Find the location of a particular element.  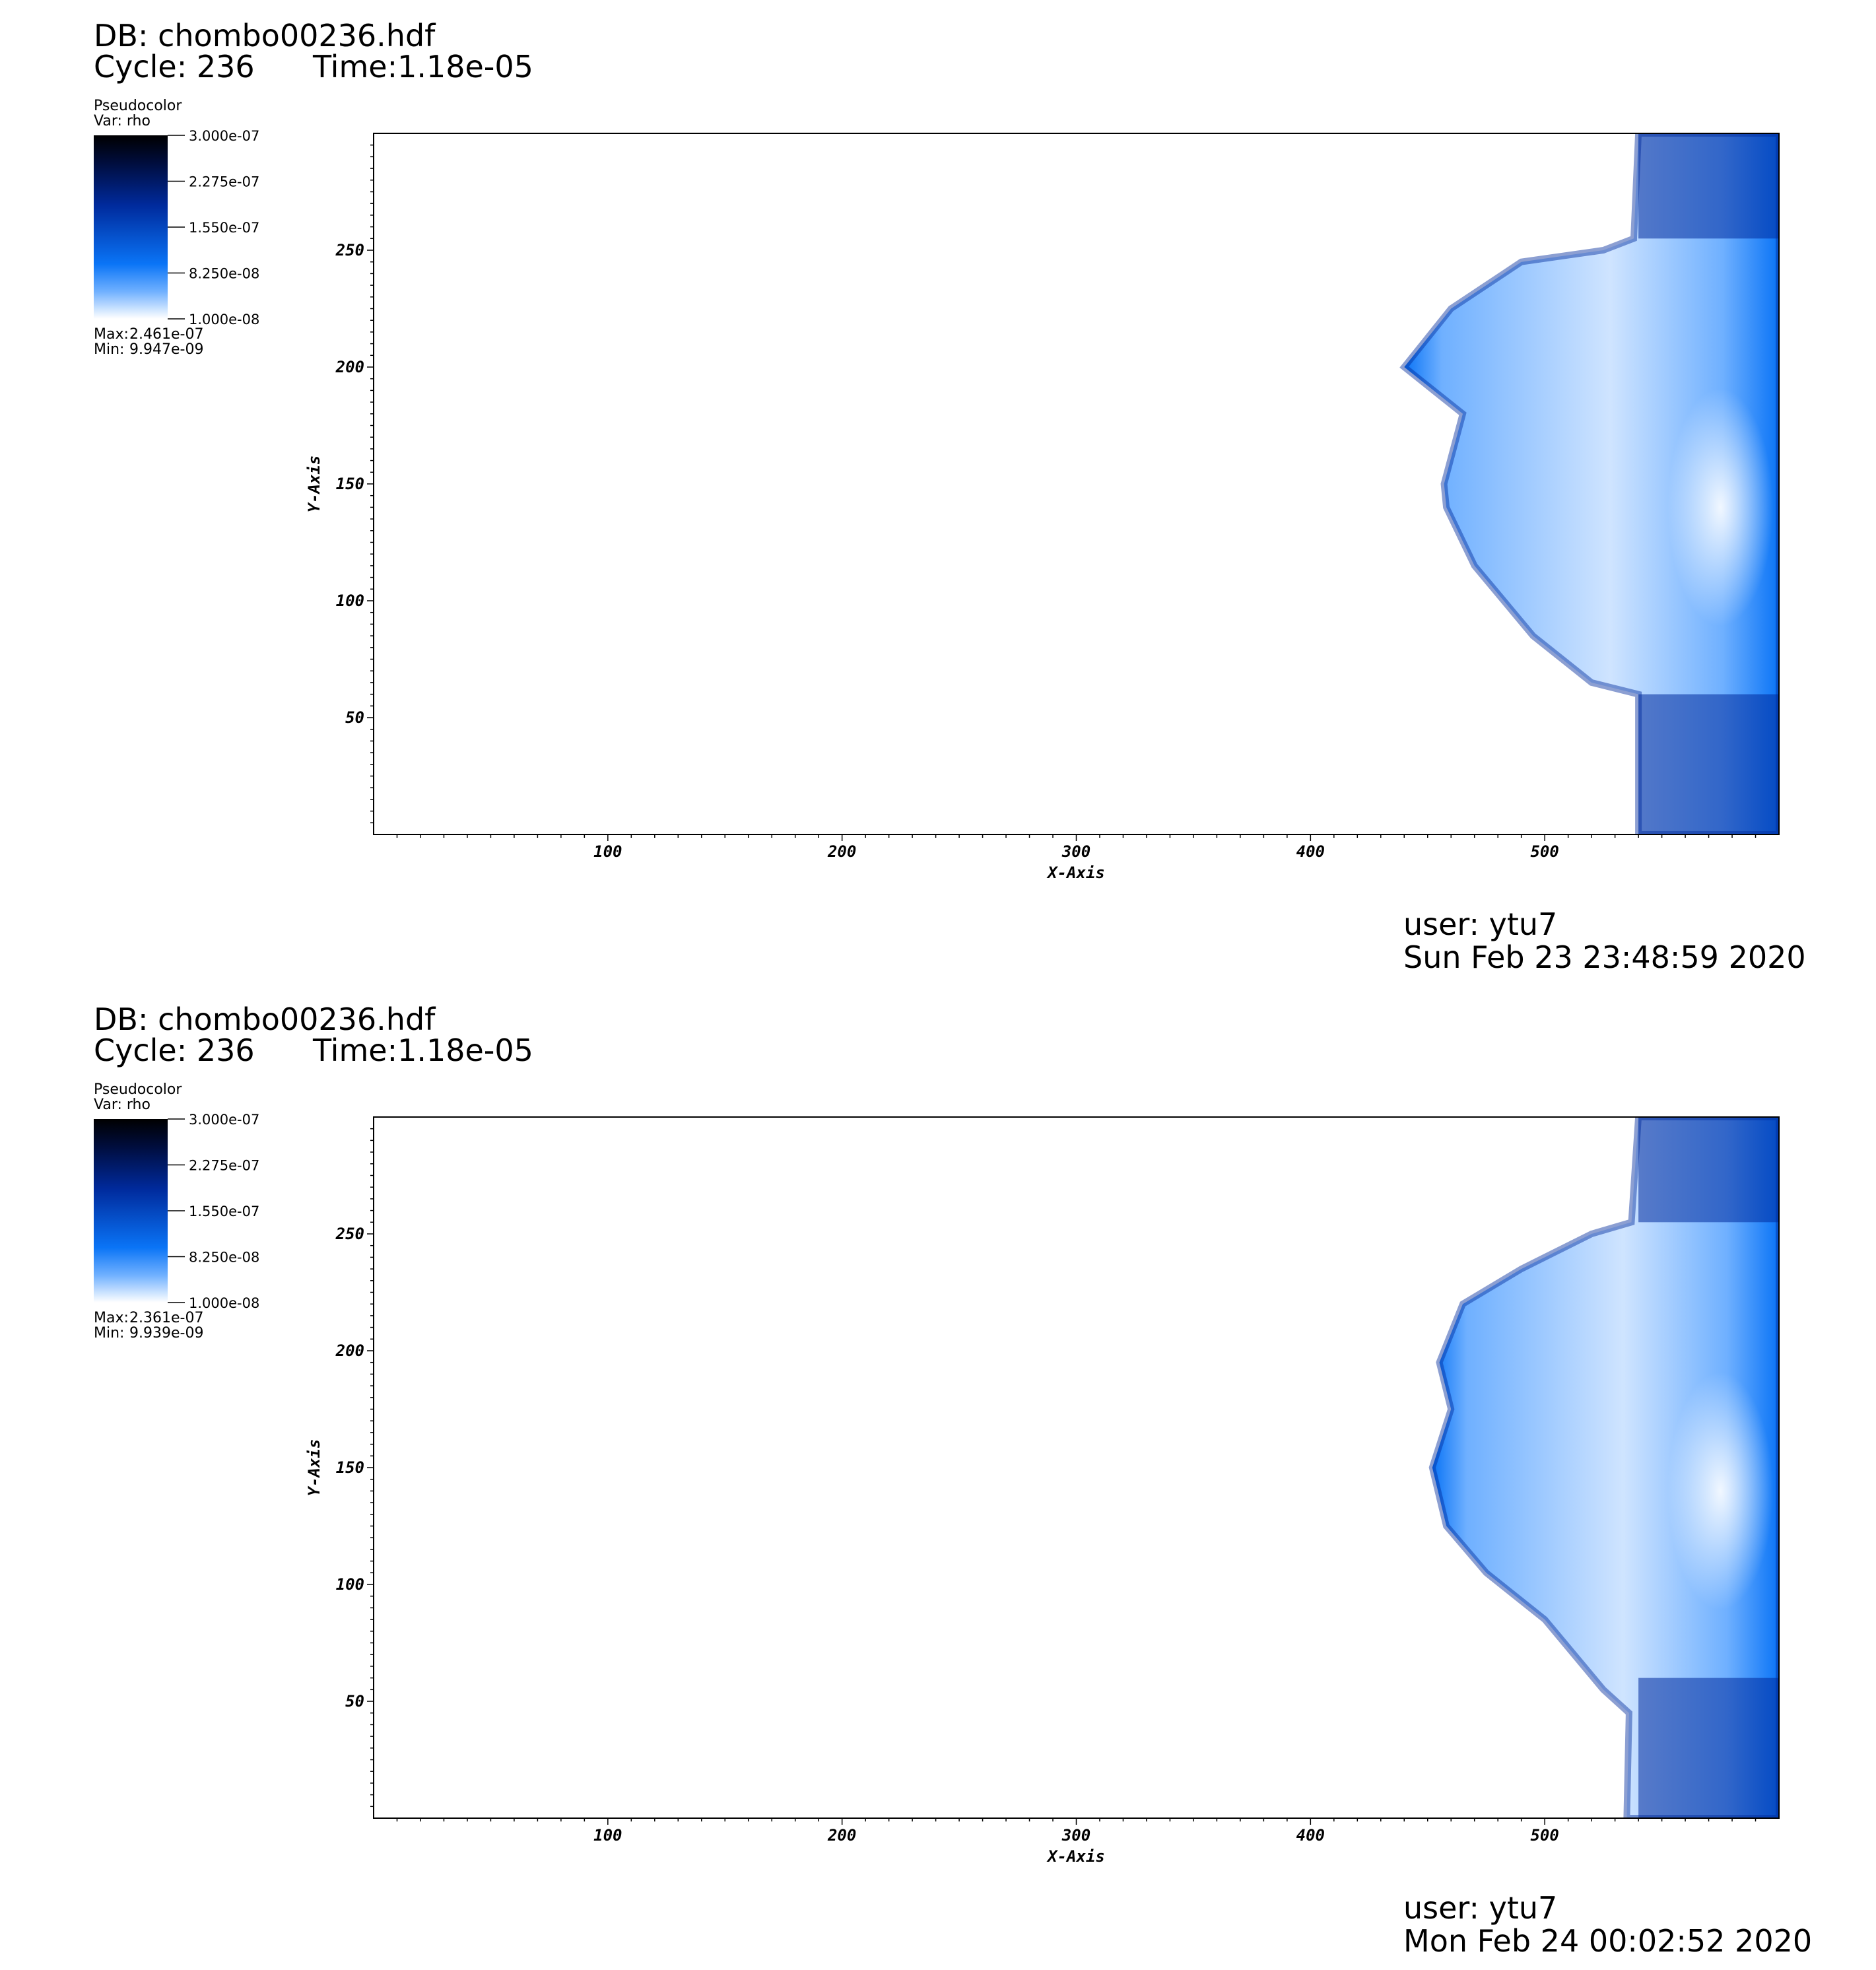

legend-max: Max: 2.361e-07 is located at coordinates (148, 1318).